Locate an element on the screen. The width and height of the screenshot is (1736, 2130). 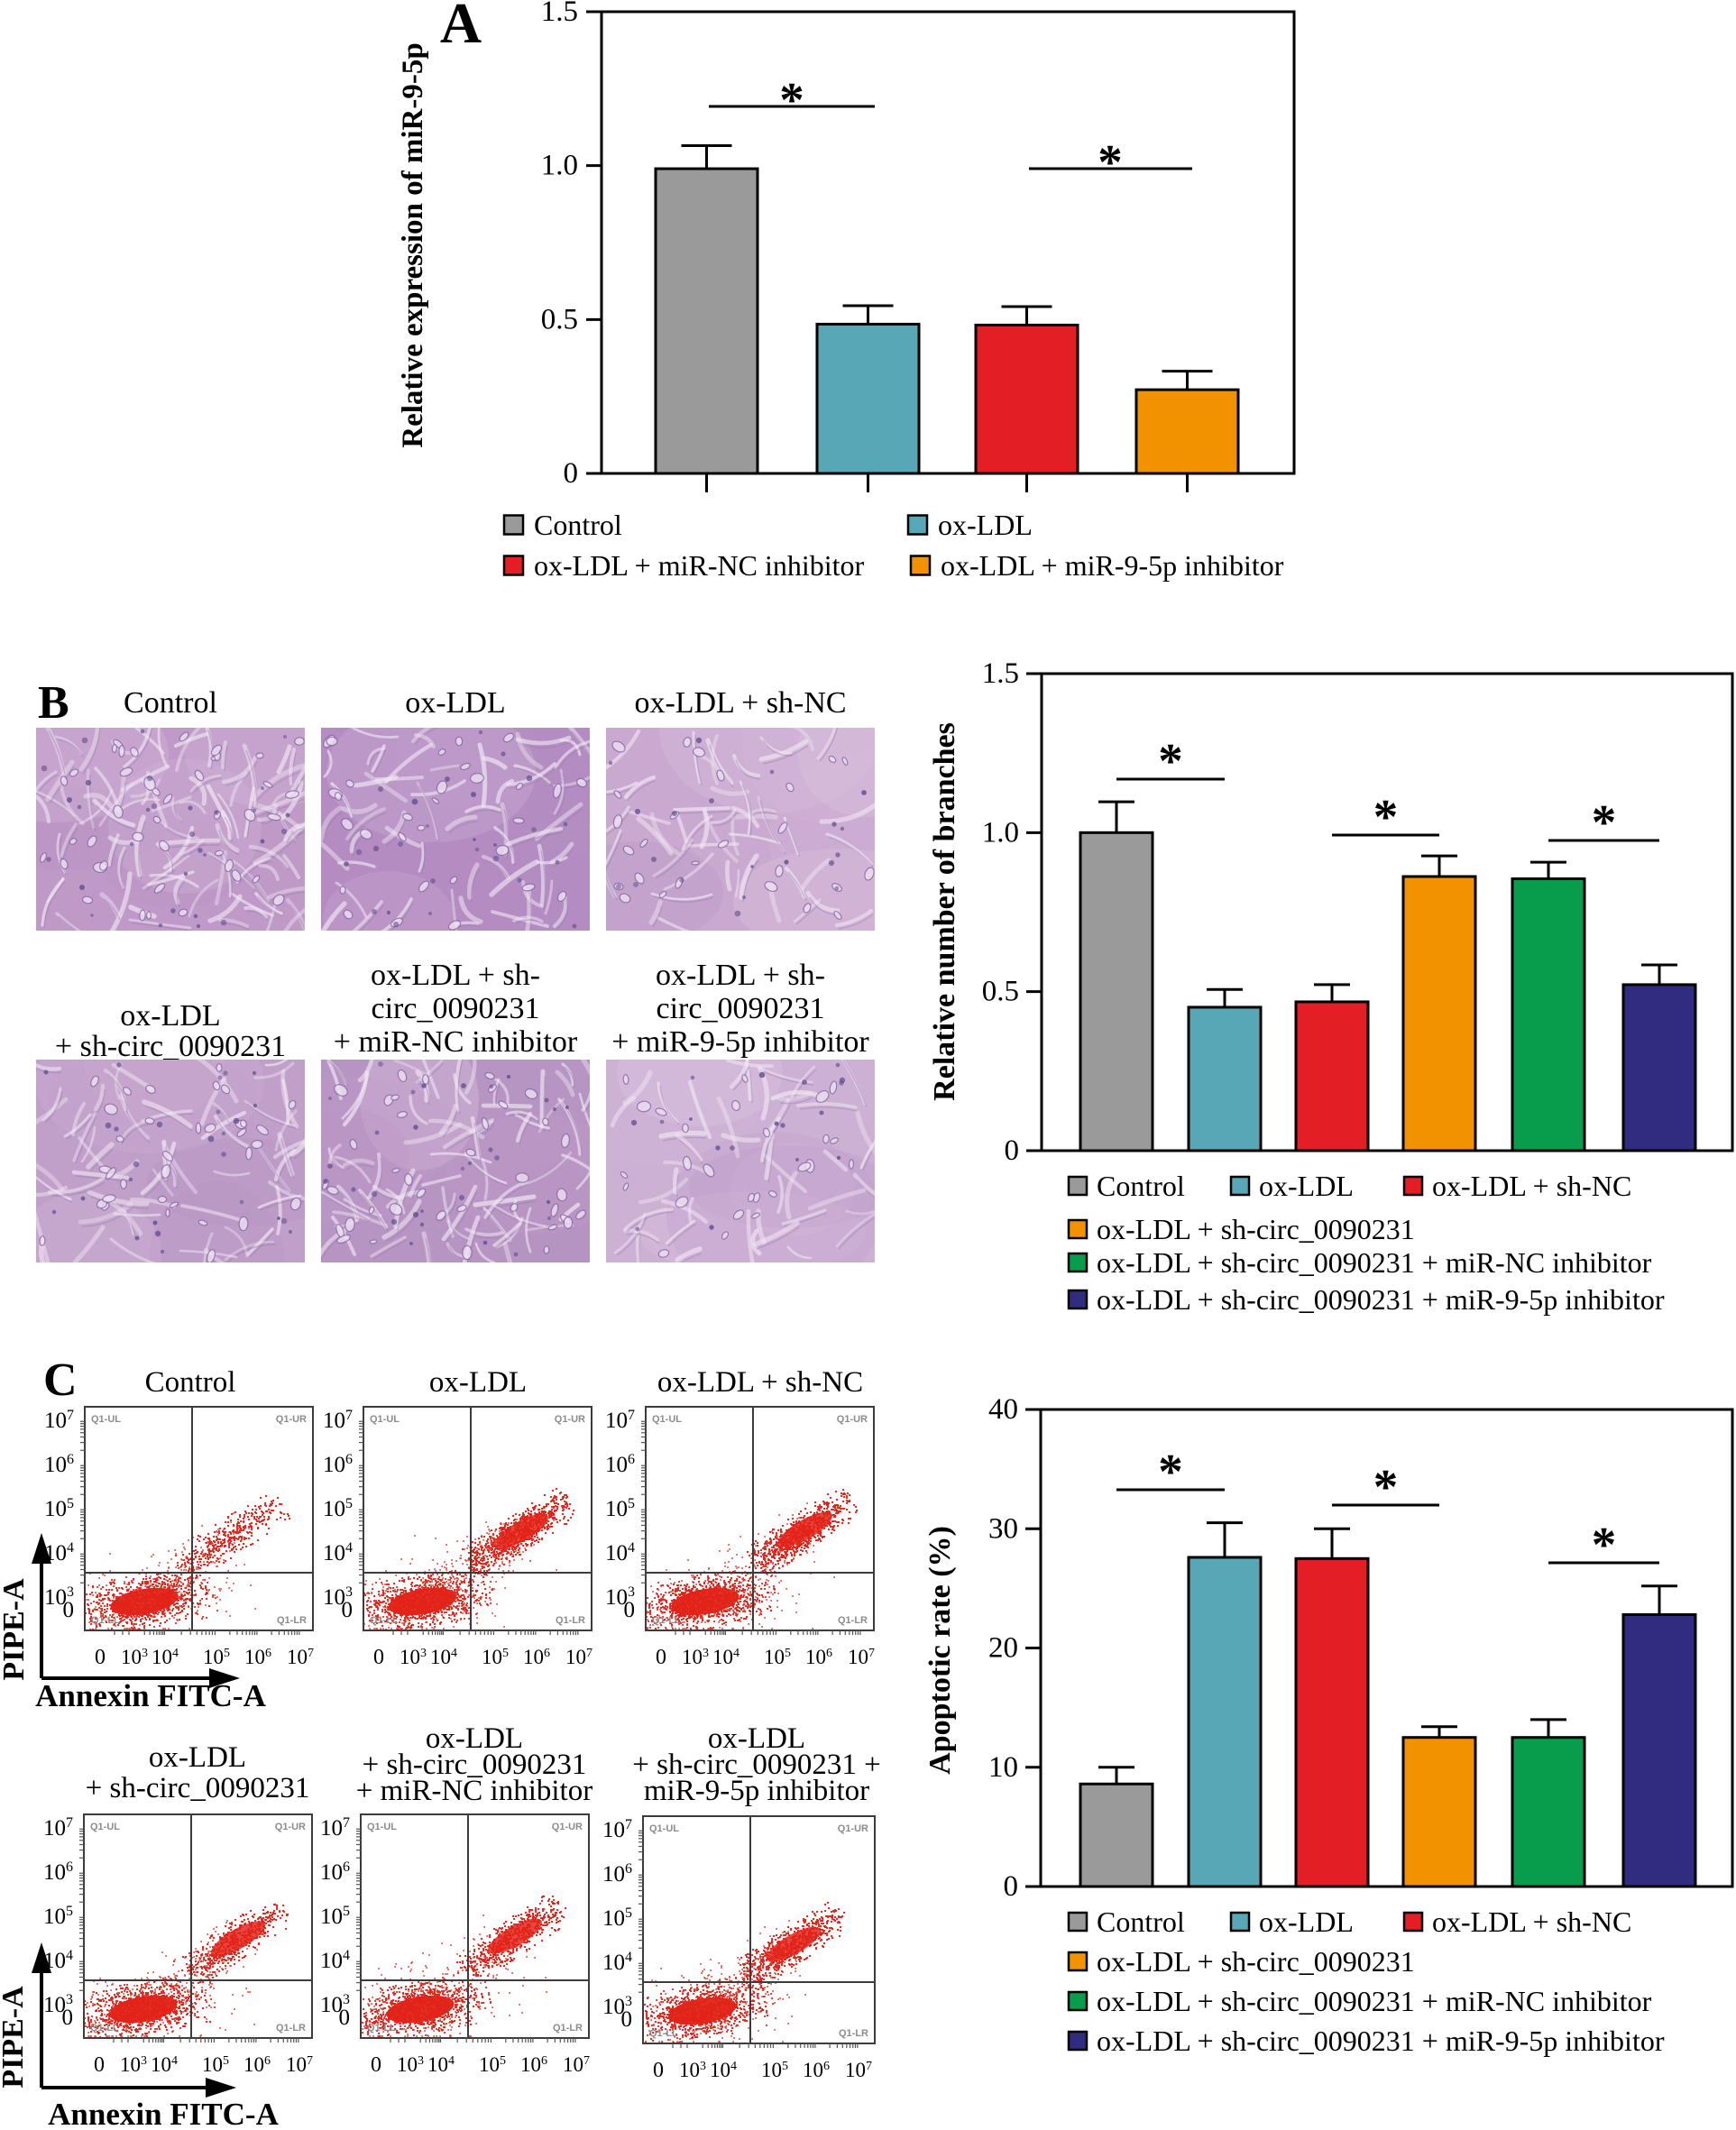
svg-text: 30 is located at coordinates (1003, 1528).